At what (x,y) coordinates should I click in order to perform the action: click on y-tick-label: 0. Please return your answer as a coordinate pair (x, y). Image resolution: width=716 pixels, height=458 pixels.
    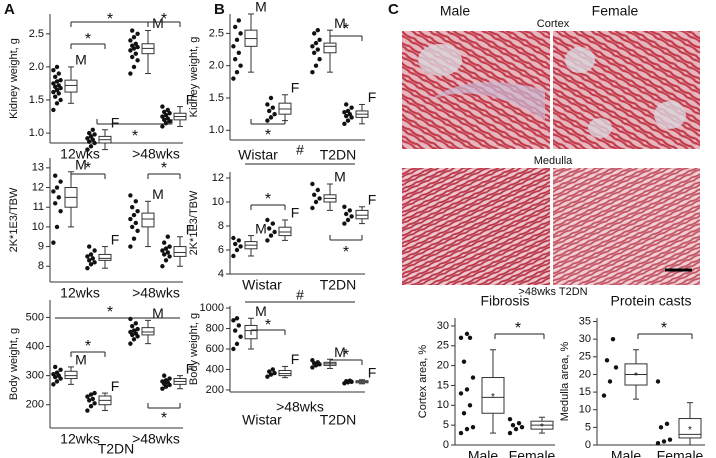
    Looking at the image, I should click on (446, 445).